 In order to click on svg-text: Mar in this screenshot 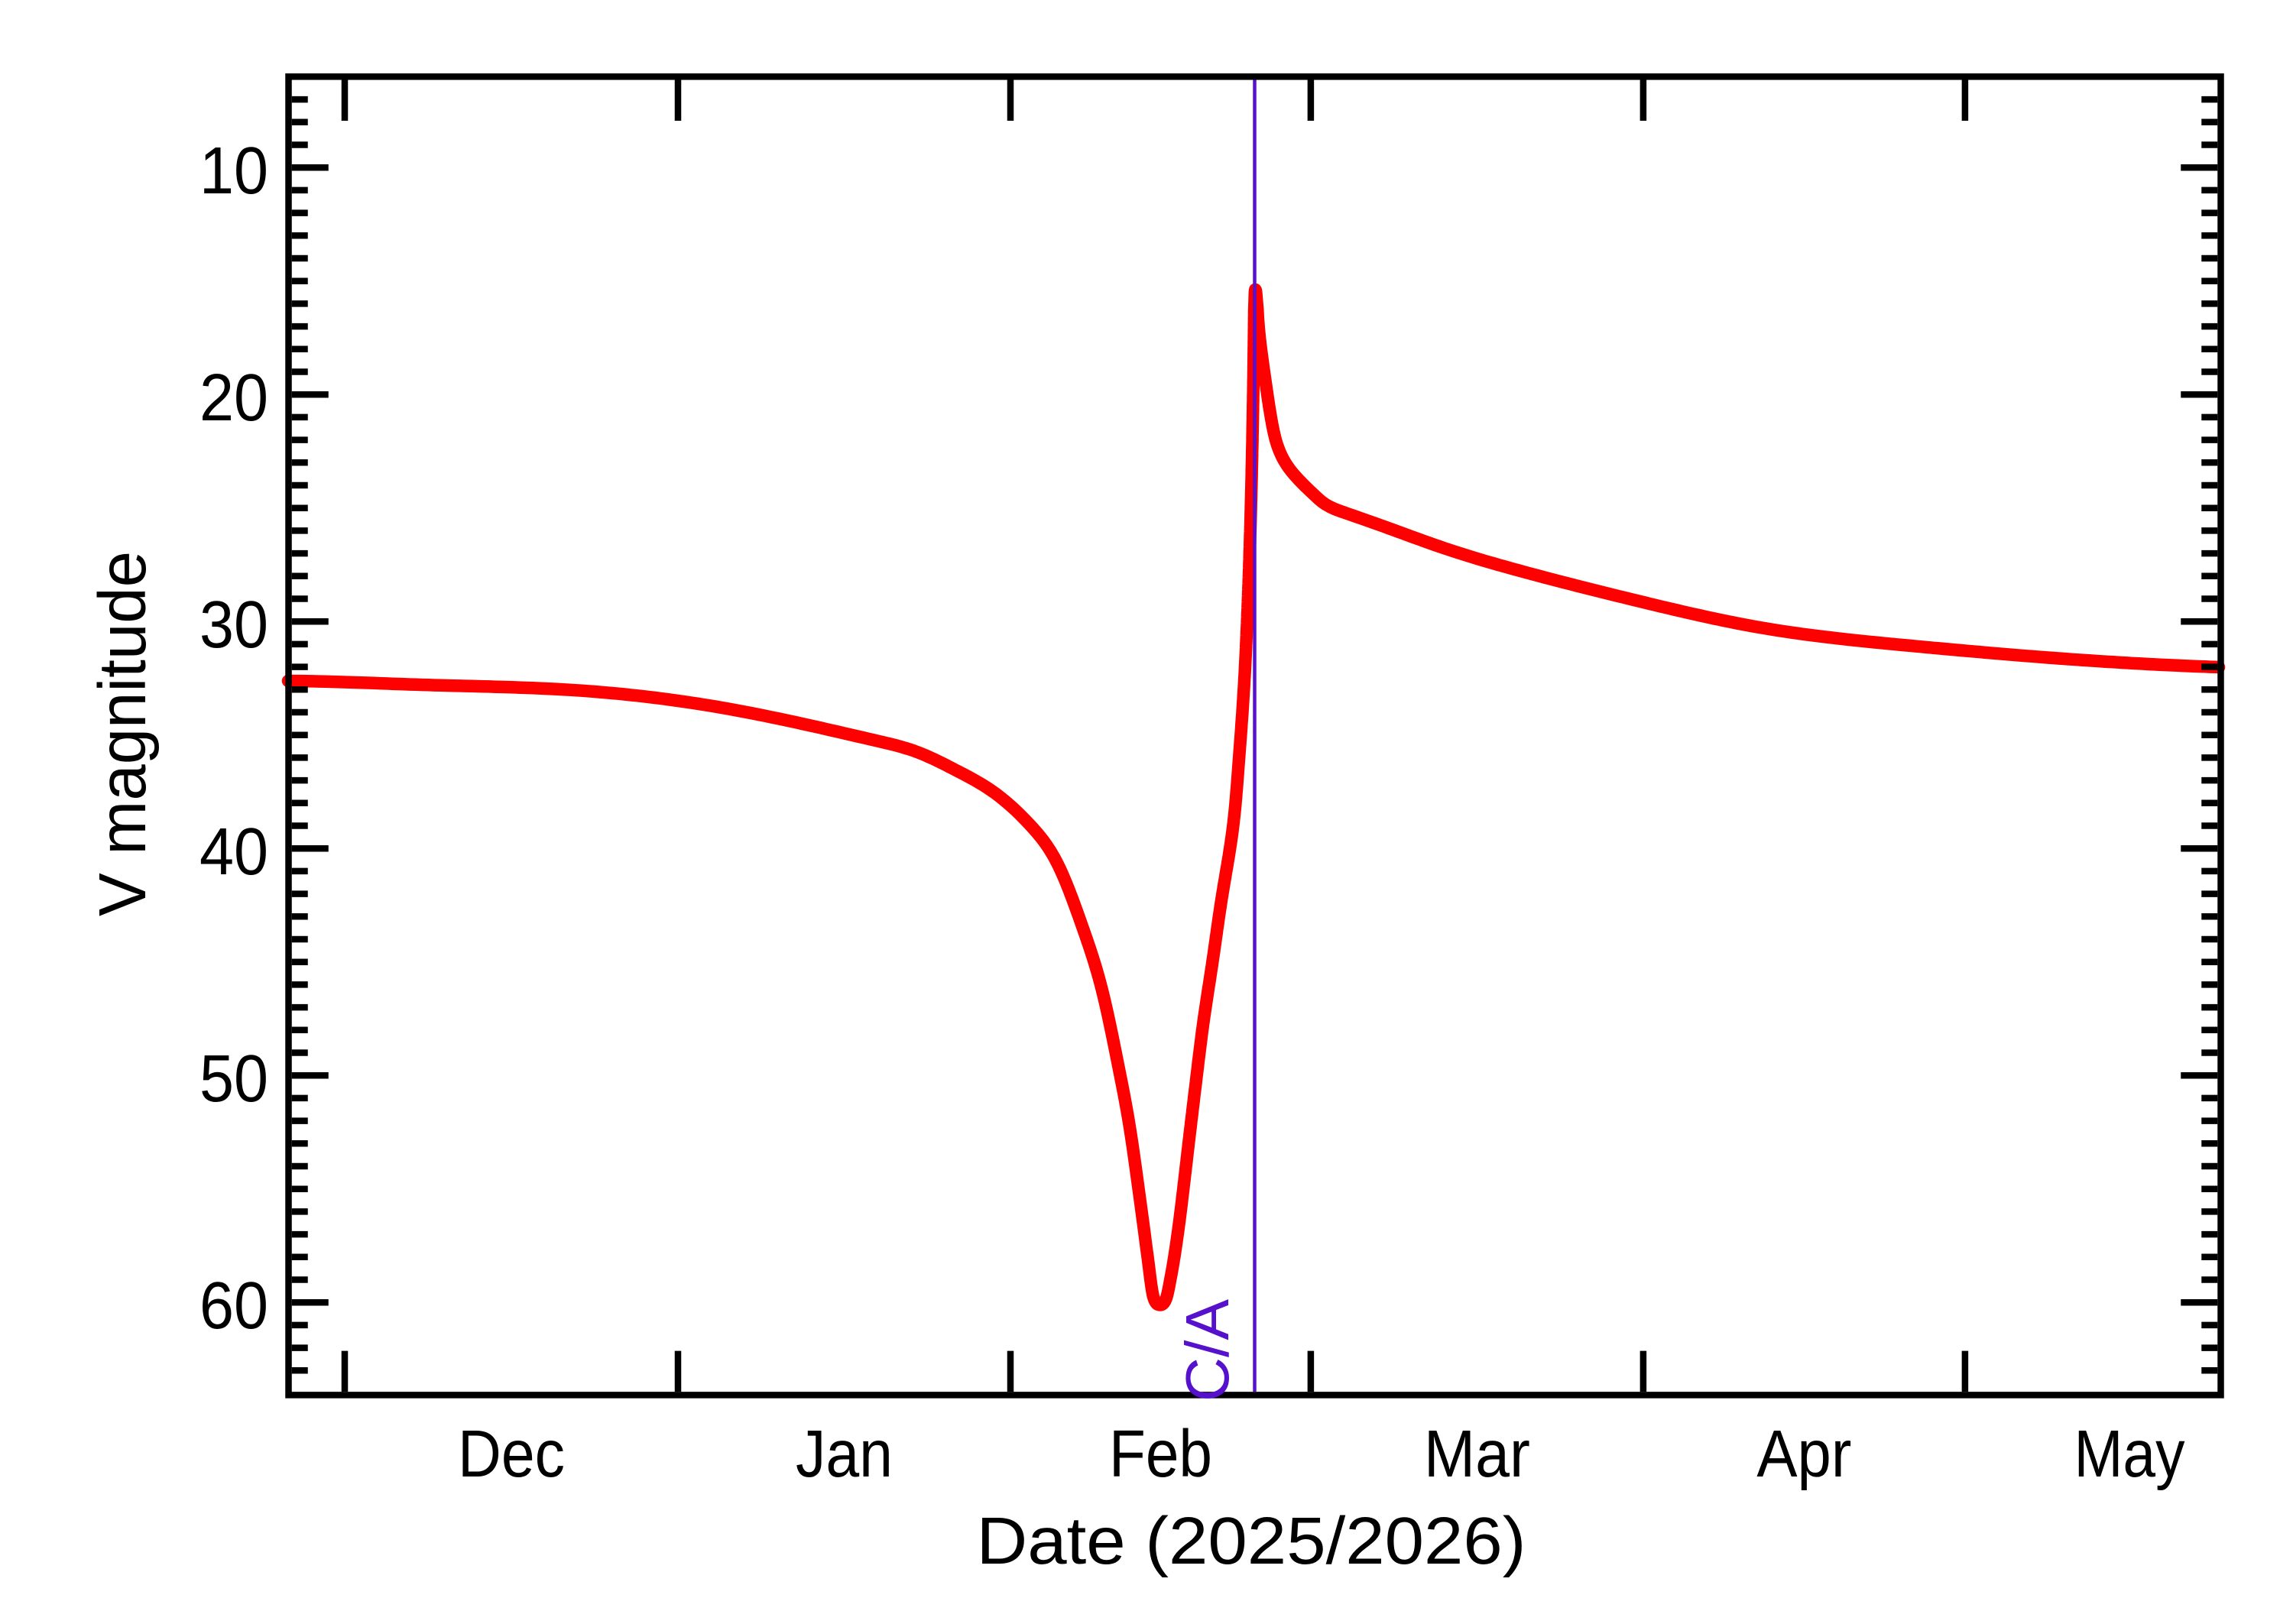, I will do `click(1477, 1454)`.